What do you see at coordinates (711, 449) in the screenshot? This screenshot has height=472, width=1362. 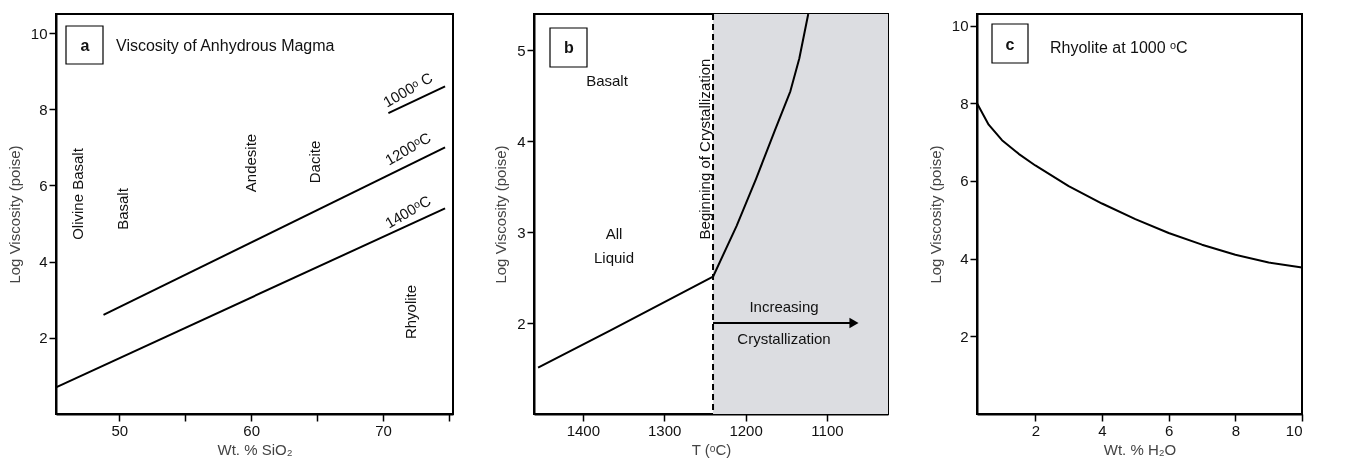 I see `x-axis-title: T (ᵒC)` at bounding box center [711, 449].